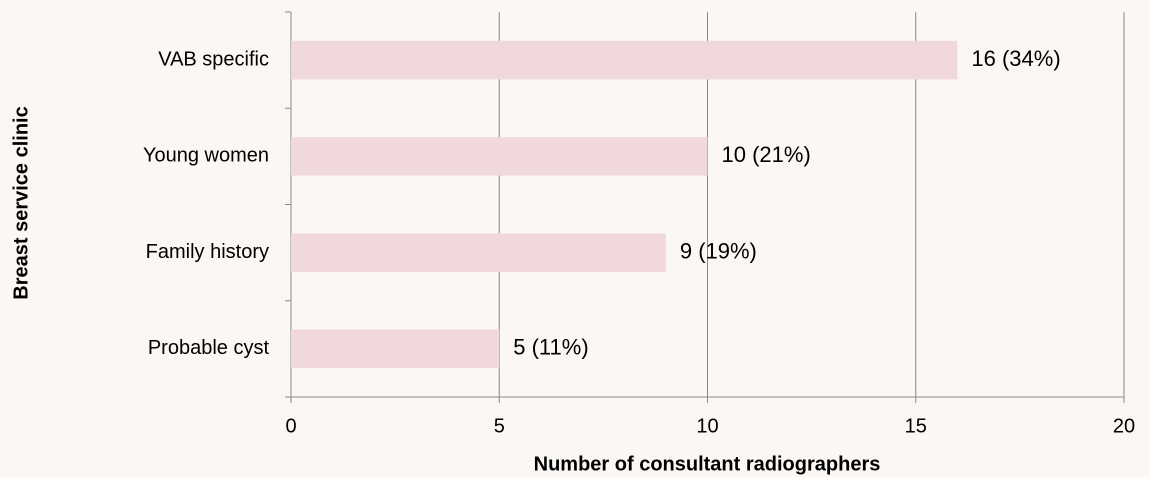 The image size is (1149, 477). I want to click on x-axis-label: Number of consultant radiographers, so click(707, 464).